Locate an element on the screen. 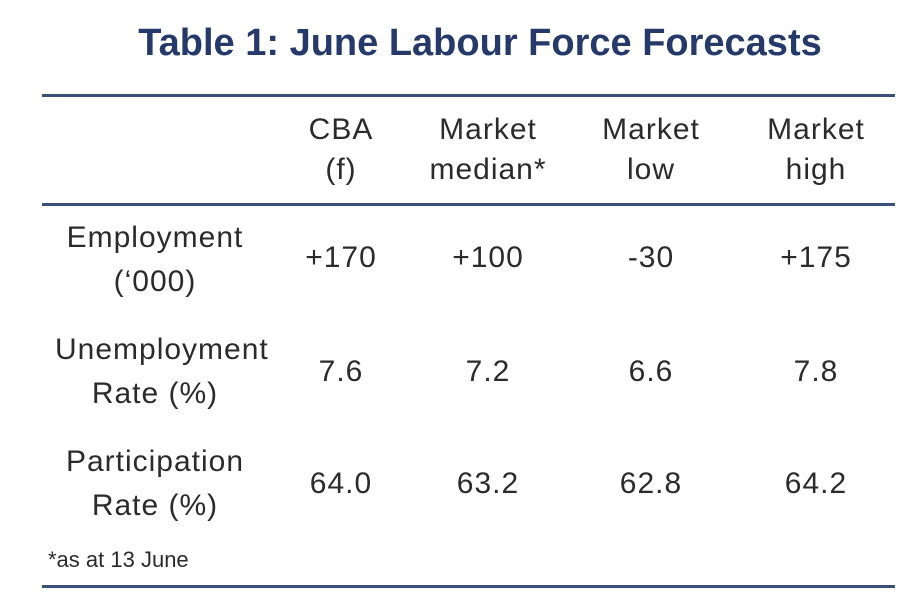 This screenshot has height=601, width=915. title: Table 1: June Labour Force Forecasts is located at coordinates (480, 43).